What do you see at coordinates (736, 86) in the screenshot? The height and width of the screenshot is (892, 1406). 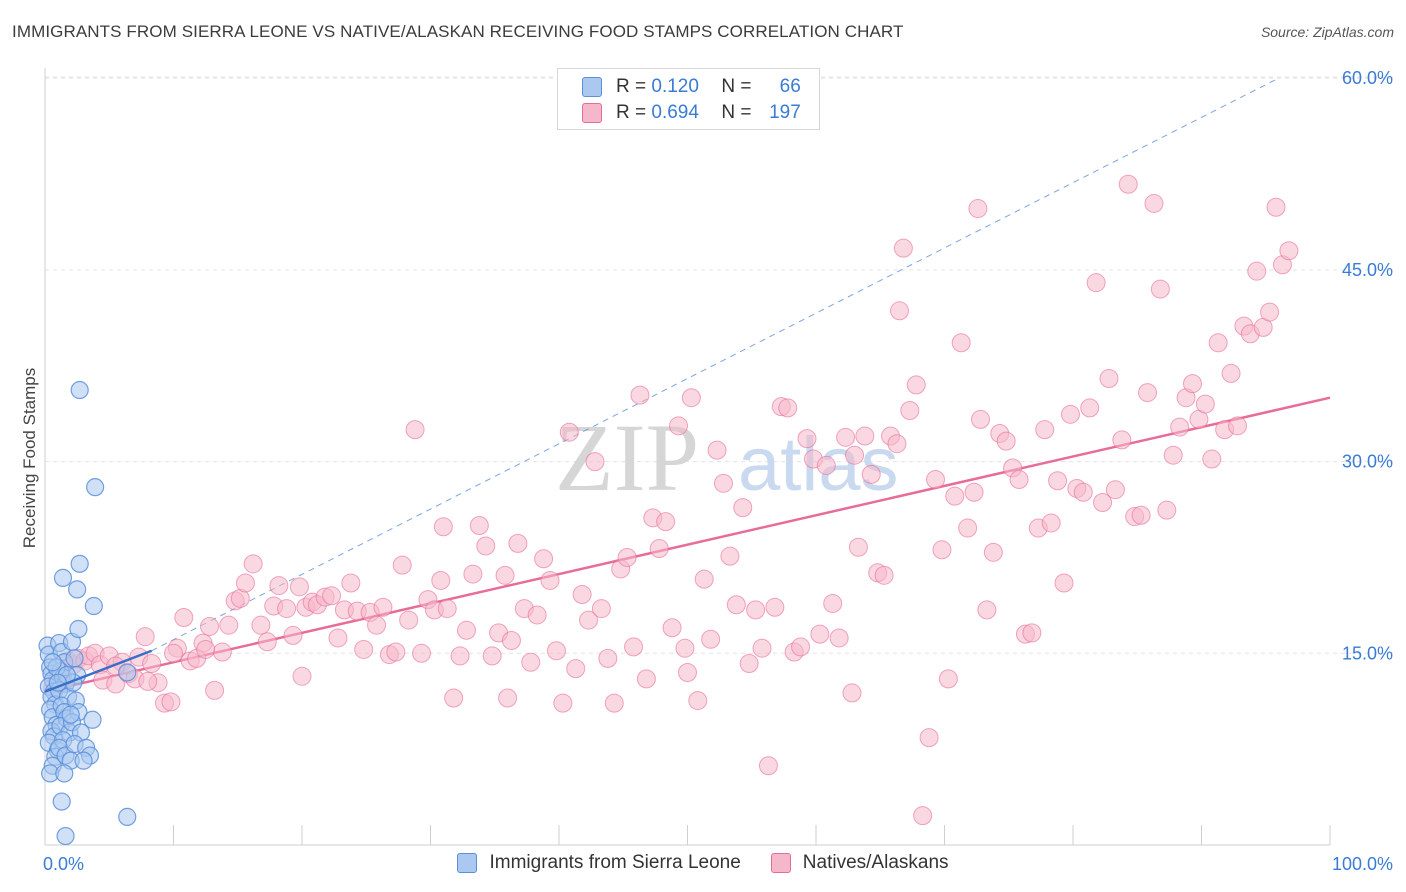 I see `legend-n-label: N =` at bounding box center [736, 86].